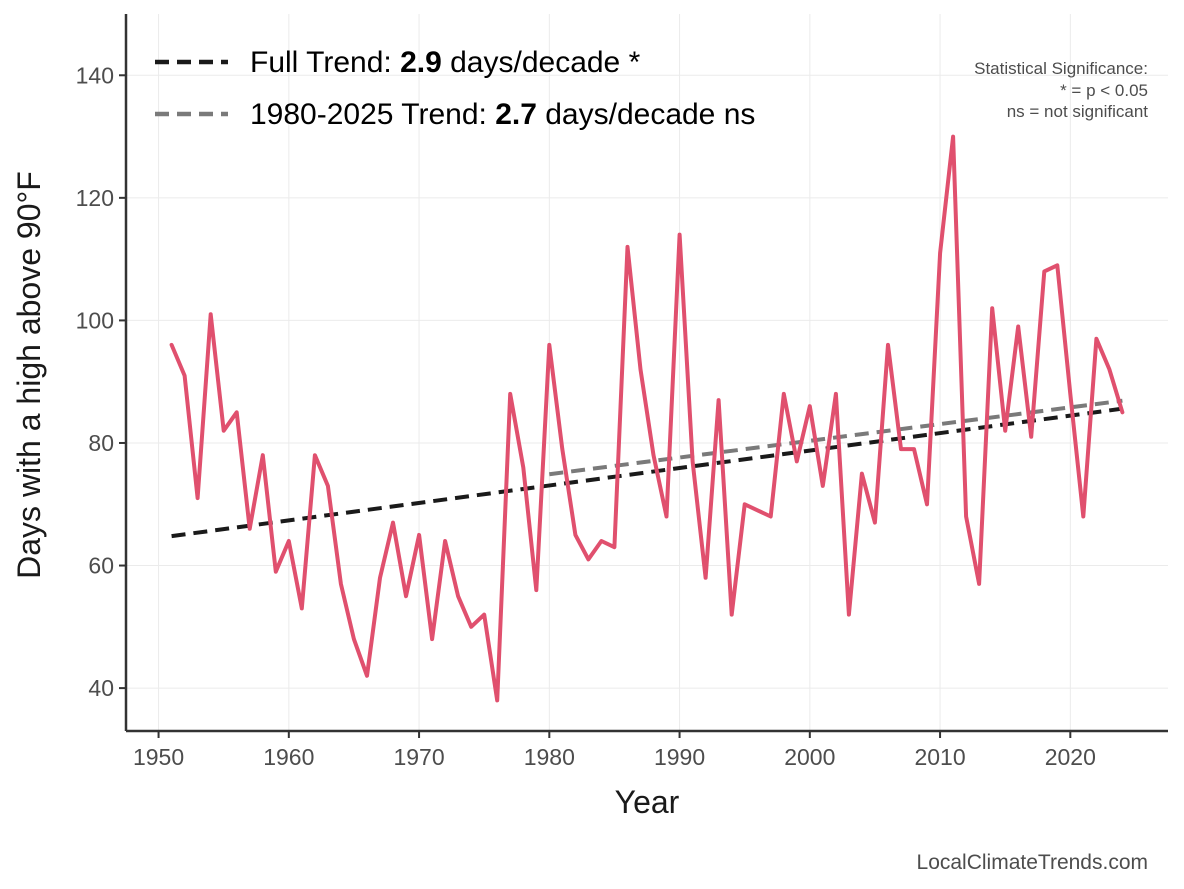 The height and width of the screenshot is (889, 1184). What do you see at coordinates (1078, 111) in the screenshot?
I see `significance-note-ns: ns = not significant` at bounding box center [1078, 111].